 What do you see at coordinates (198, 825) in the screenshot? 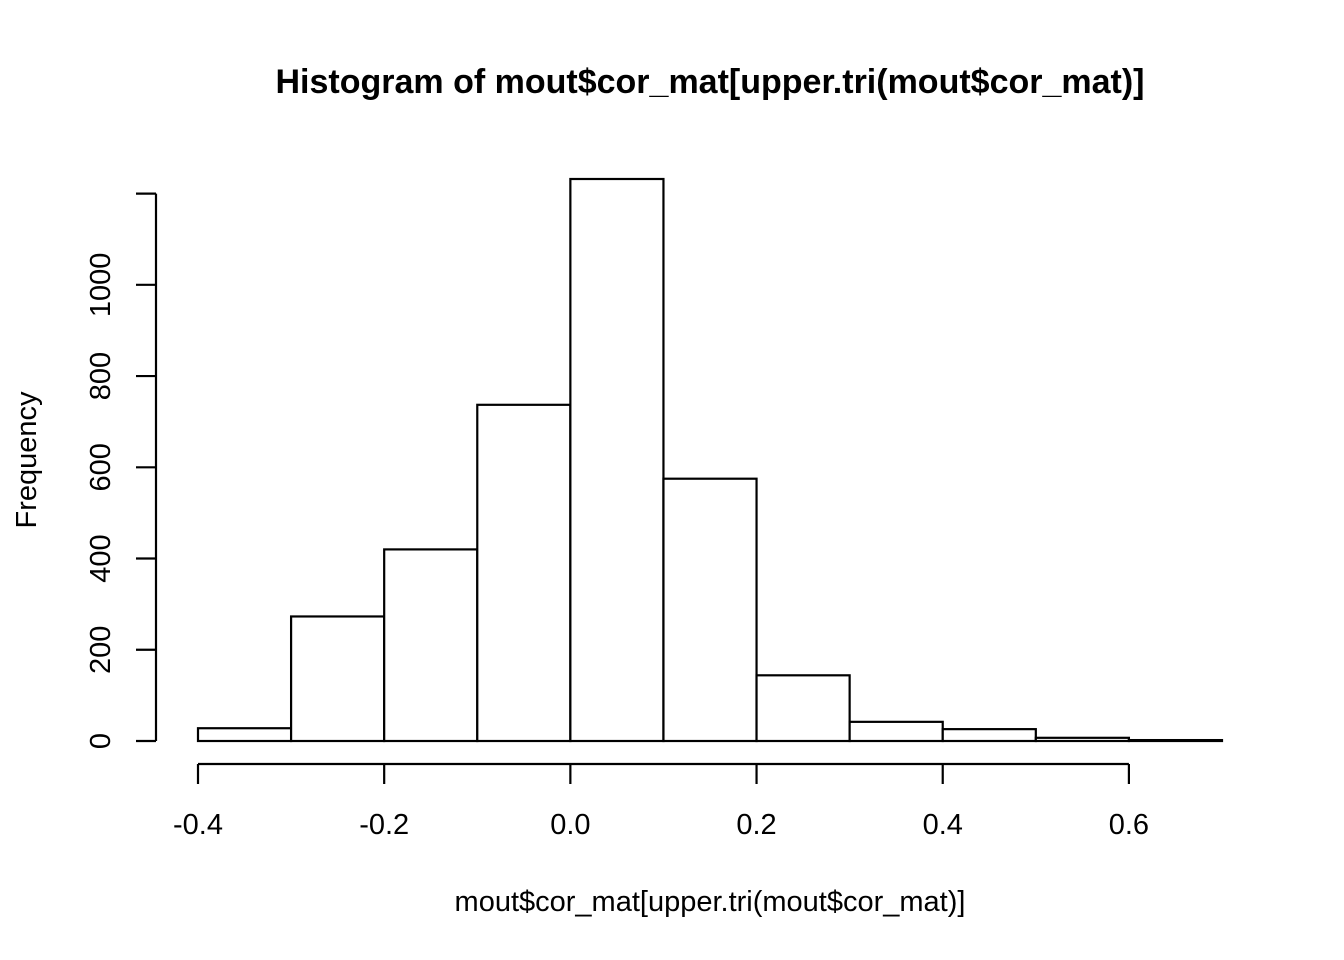
I see `x-tick-label: -0.4` at bounding box center [198, 825].